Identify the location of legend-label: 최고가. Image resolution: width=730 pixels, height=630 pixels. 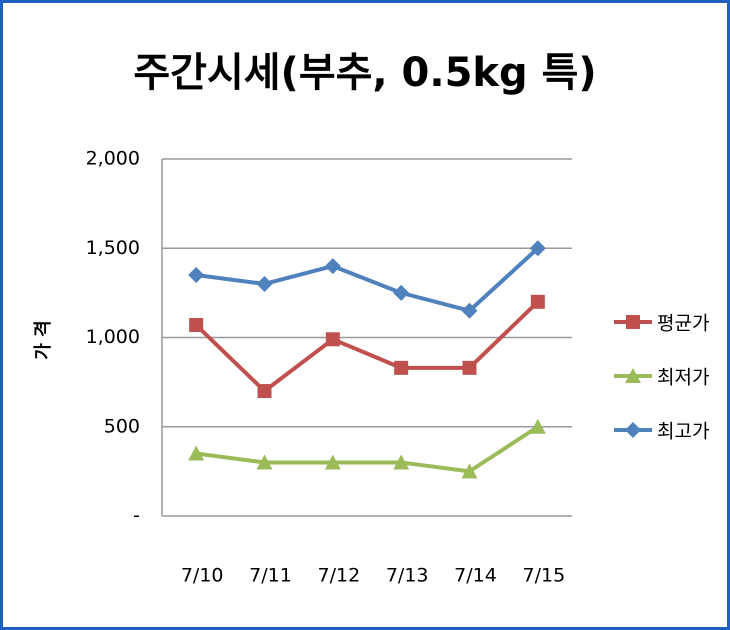
(683, 432).